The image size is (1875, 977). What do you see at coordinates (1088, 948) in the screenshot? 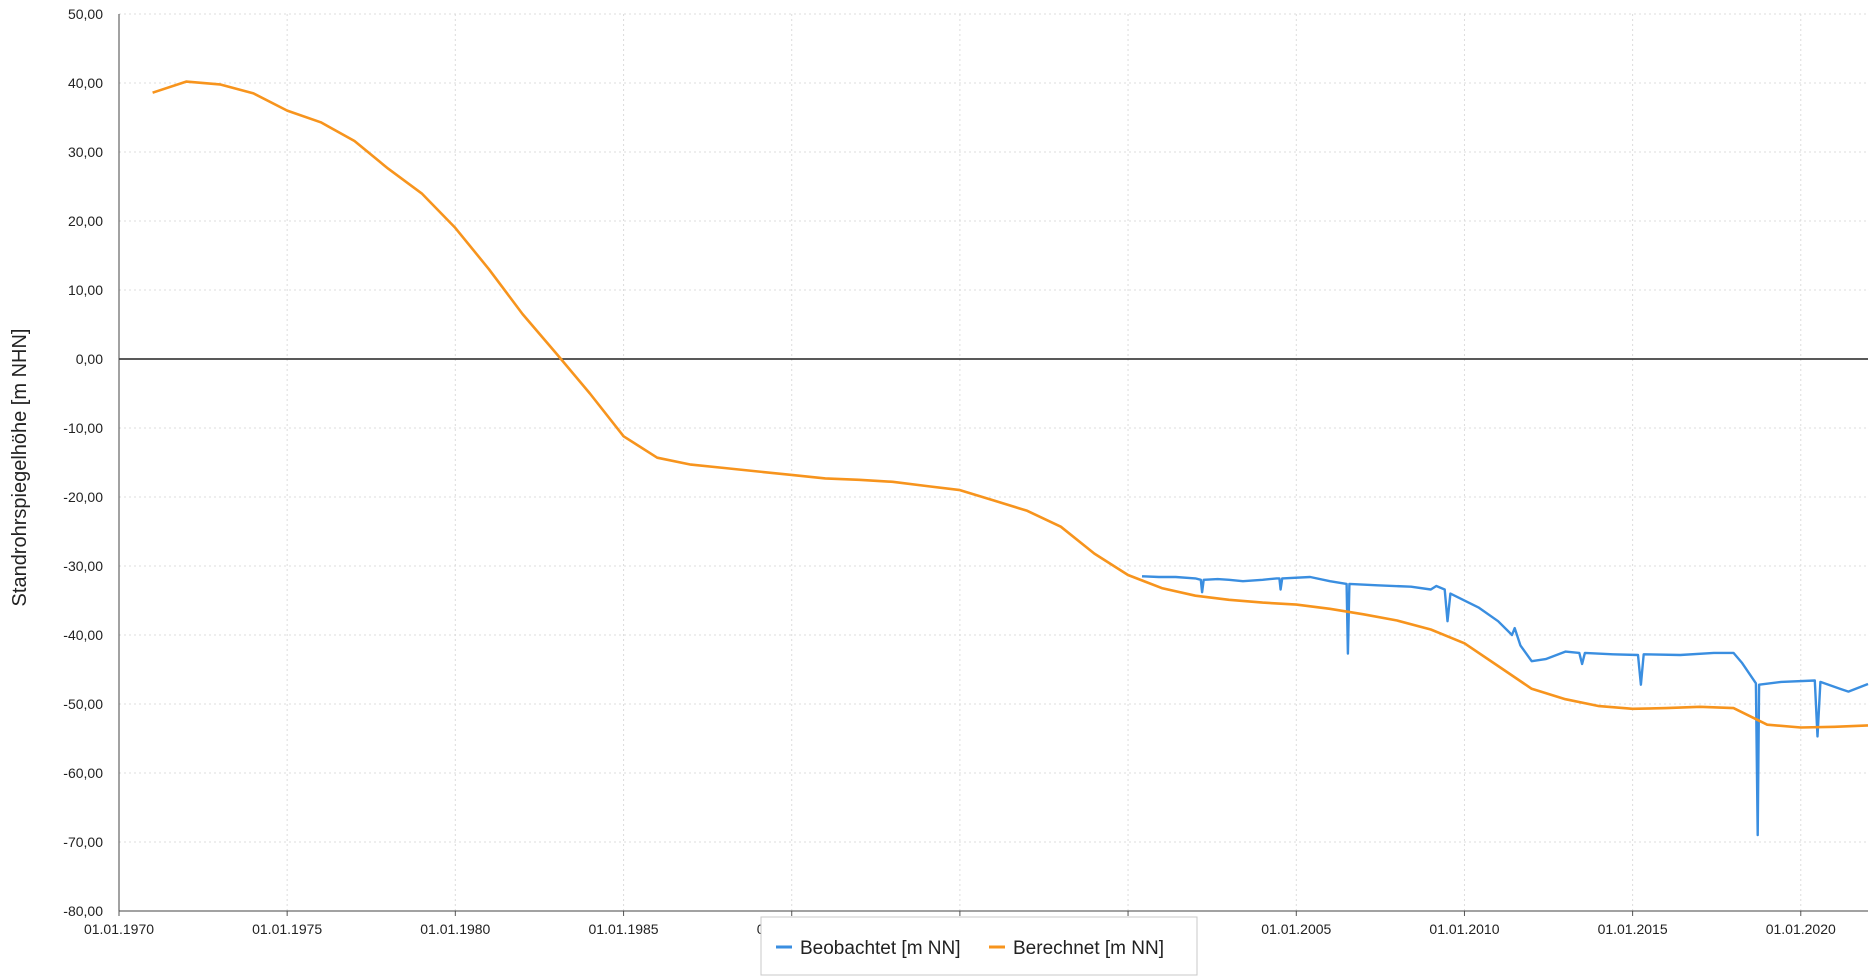
I see `legend-label: Berechnet [m NN]` at bounding box center [1088, 948].